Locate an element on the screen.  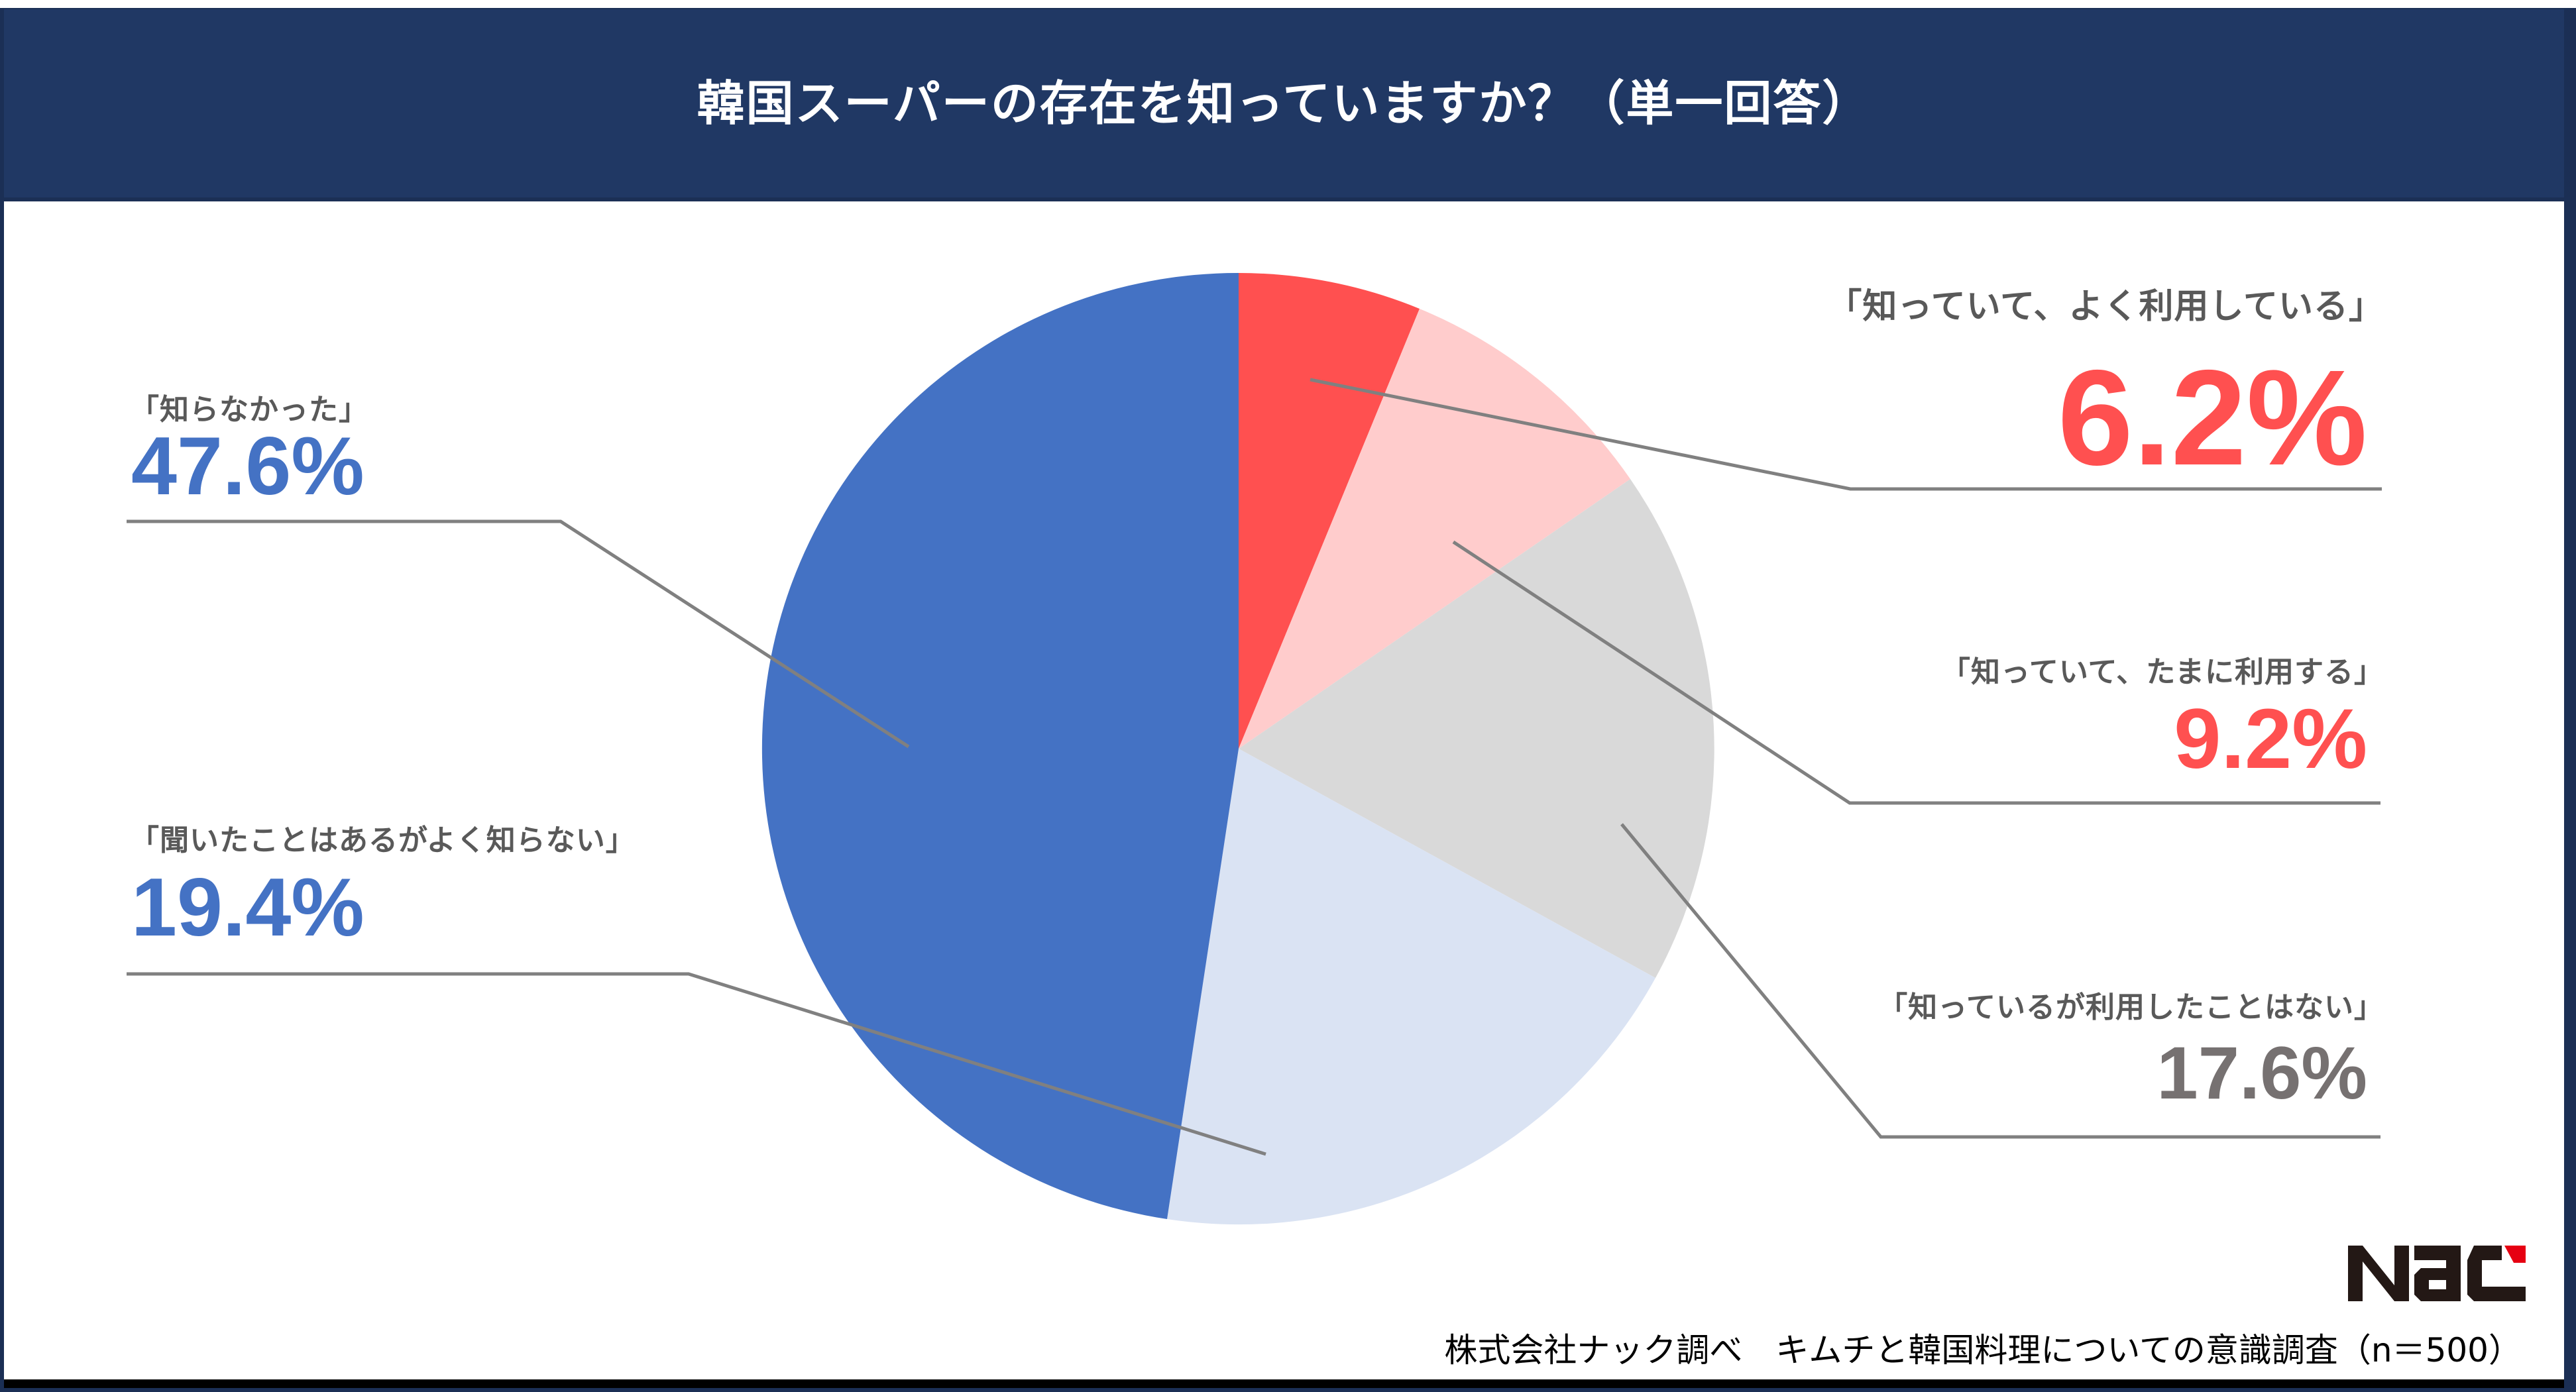
title-banner: 韓国スーパーの存在を知っていますか？（単一回答） is located at coordinates (1284, 105).